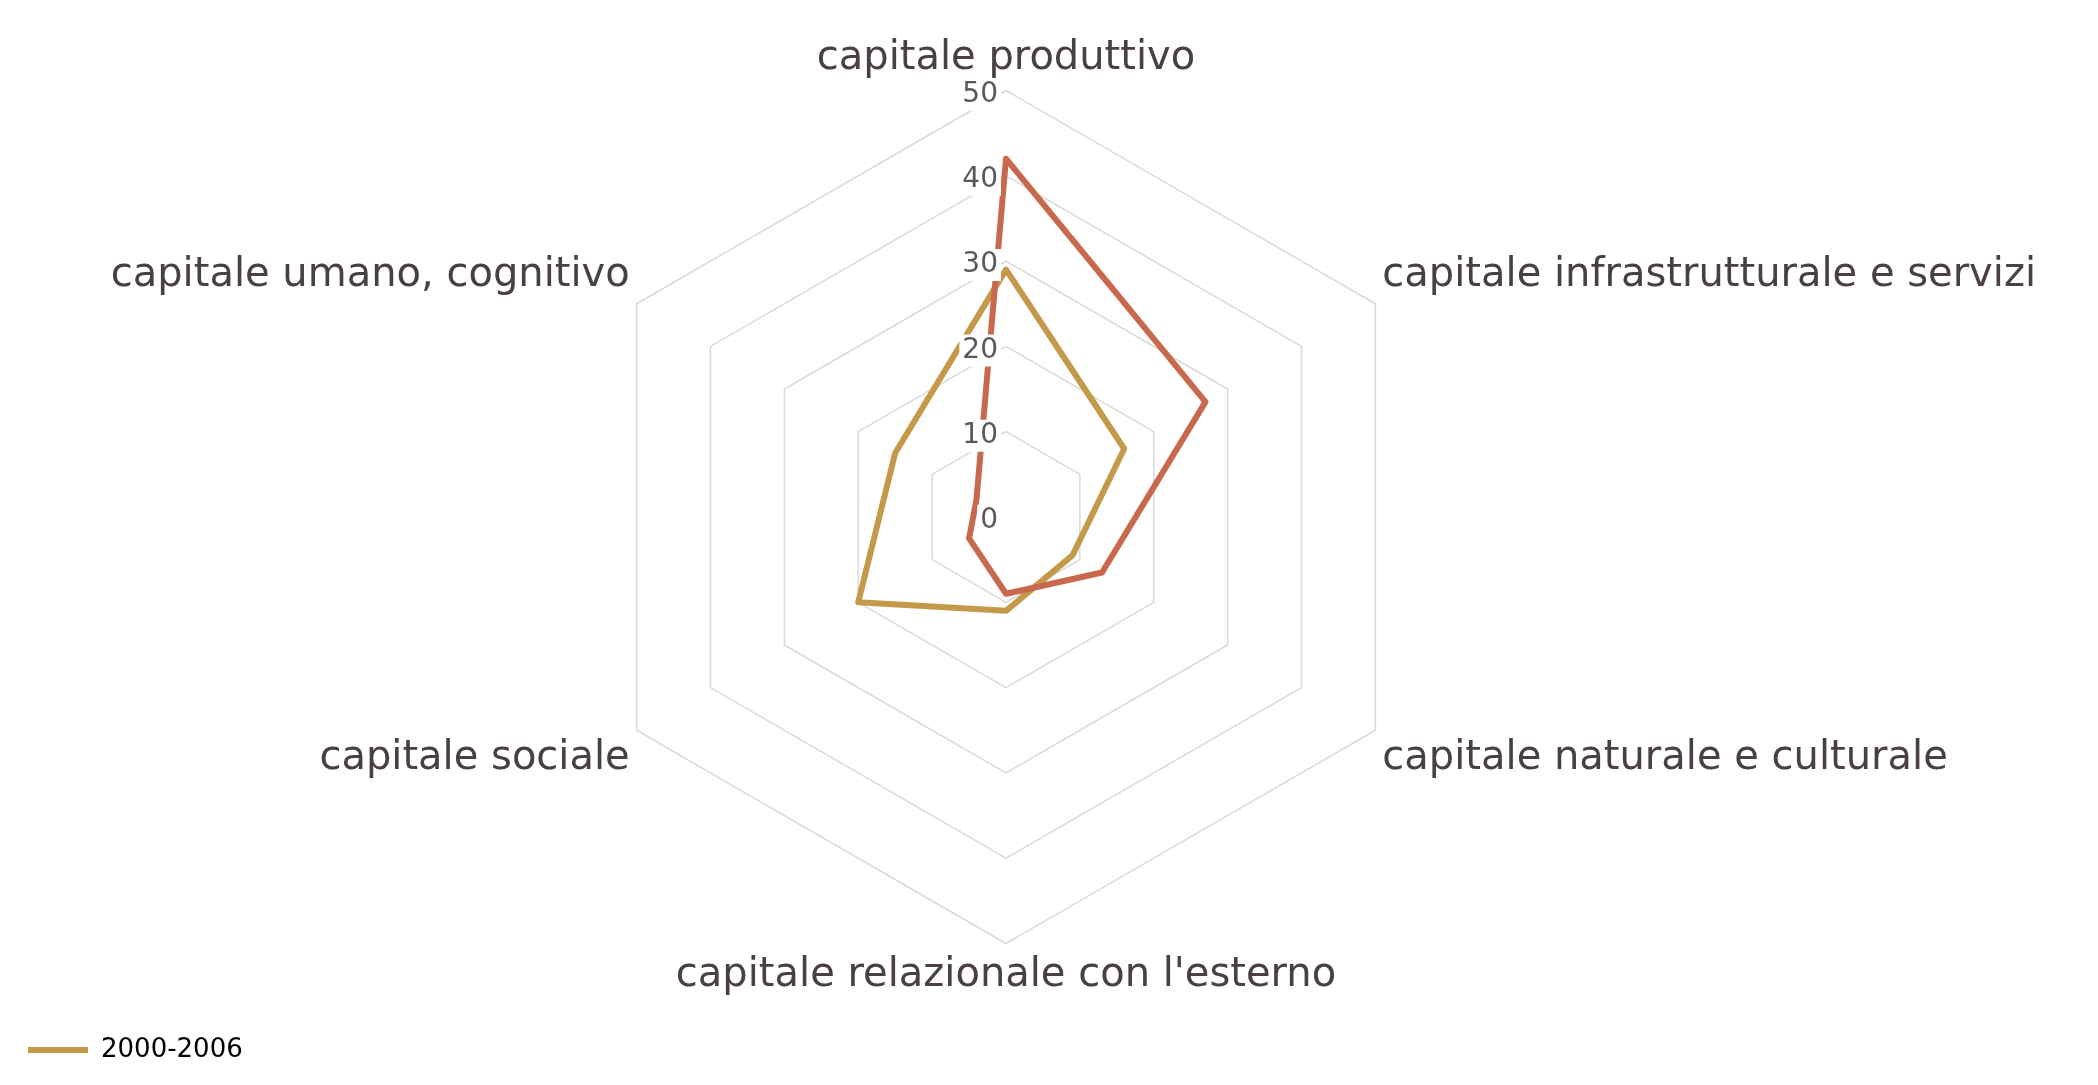 Image resolution: width=2098 pixels, height=1085 pixels. What do you see at coordinates (1665, 754) in the screenshot?
I see `spoke-label: capitale naturale e culturale` at bounding box center [1665, 754].